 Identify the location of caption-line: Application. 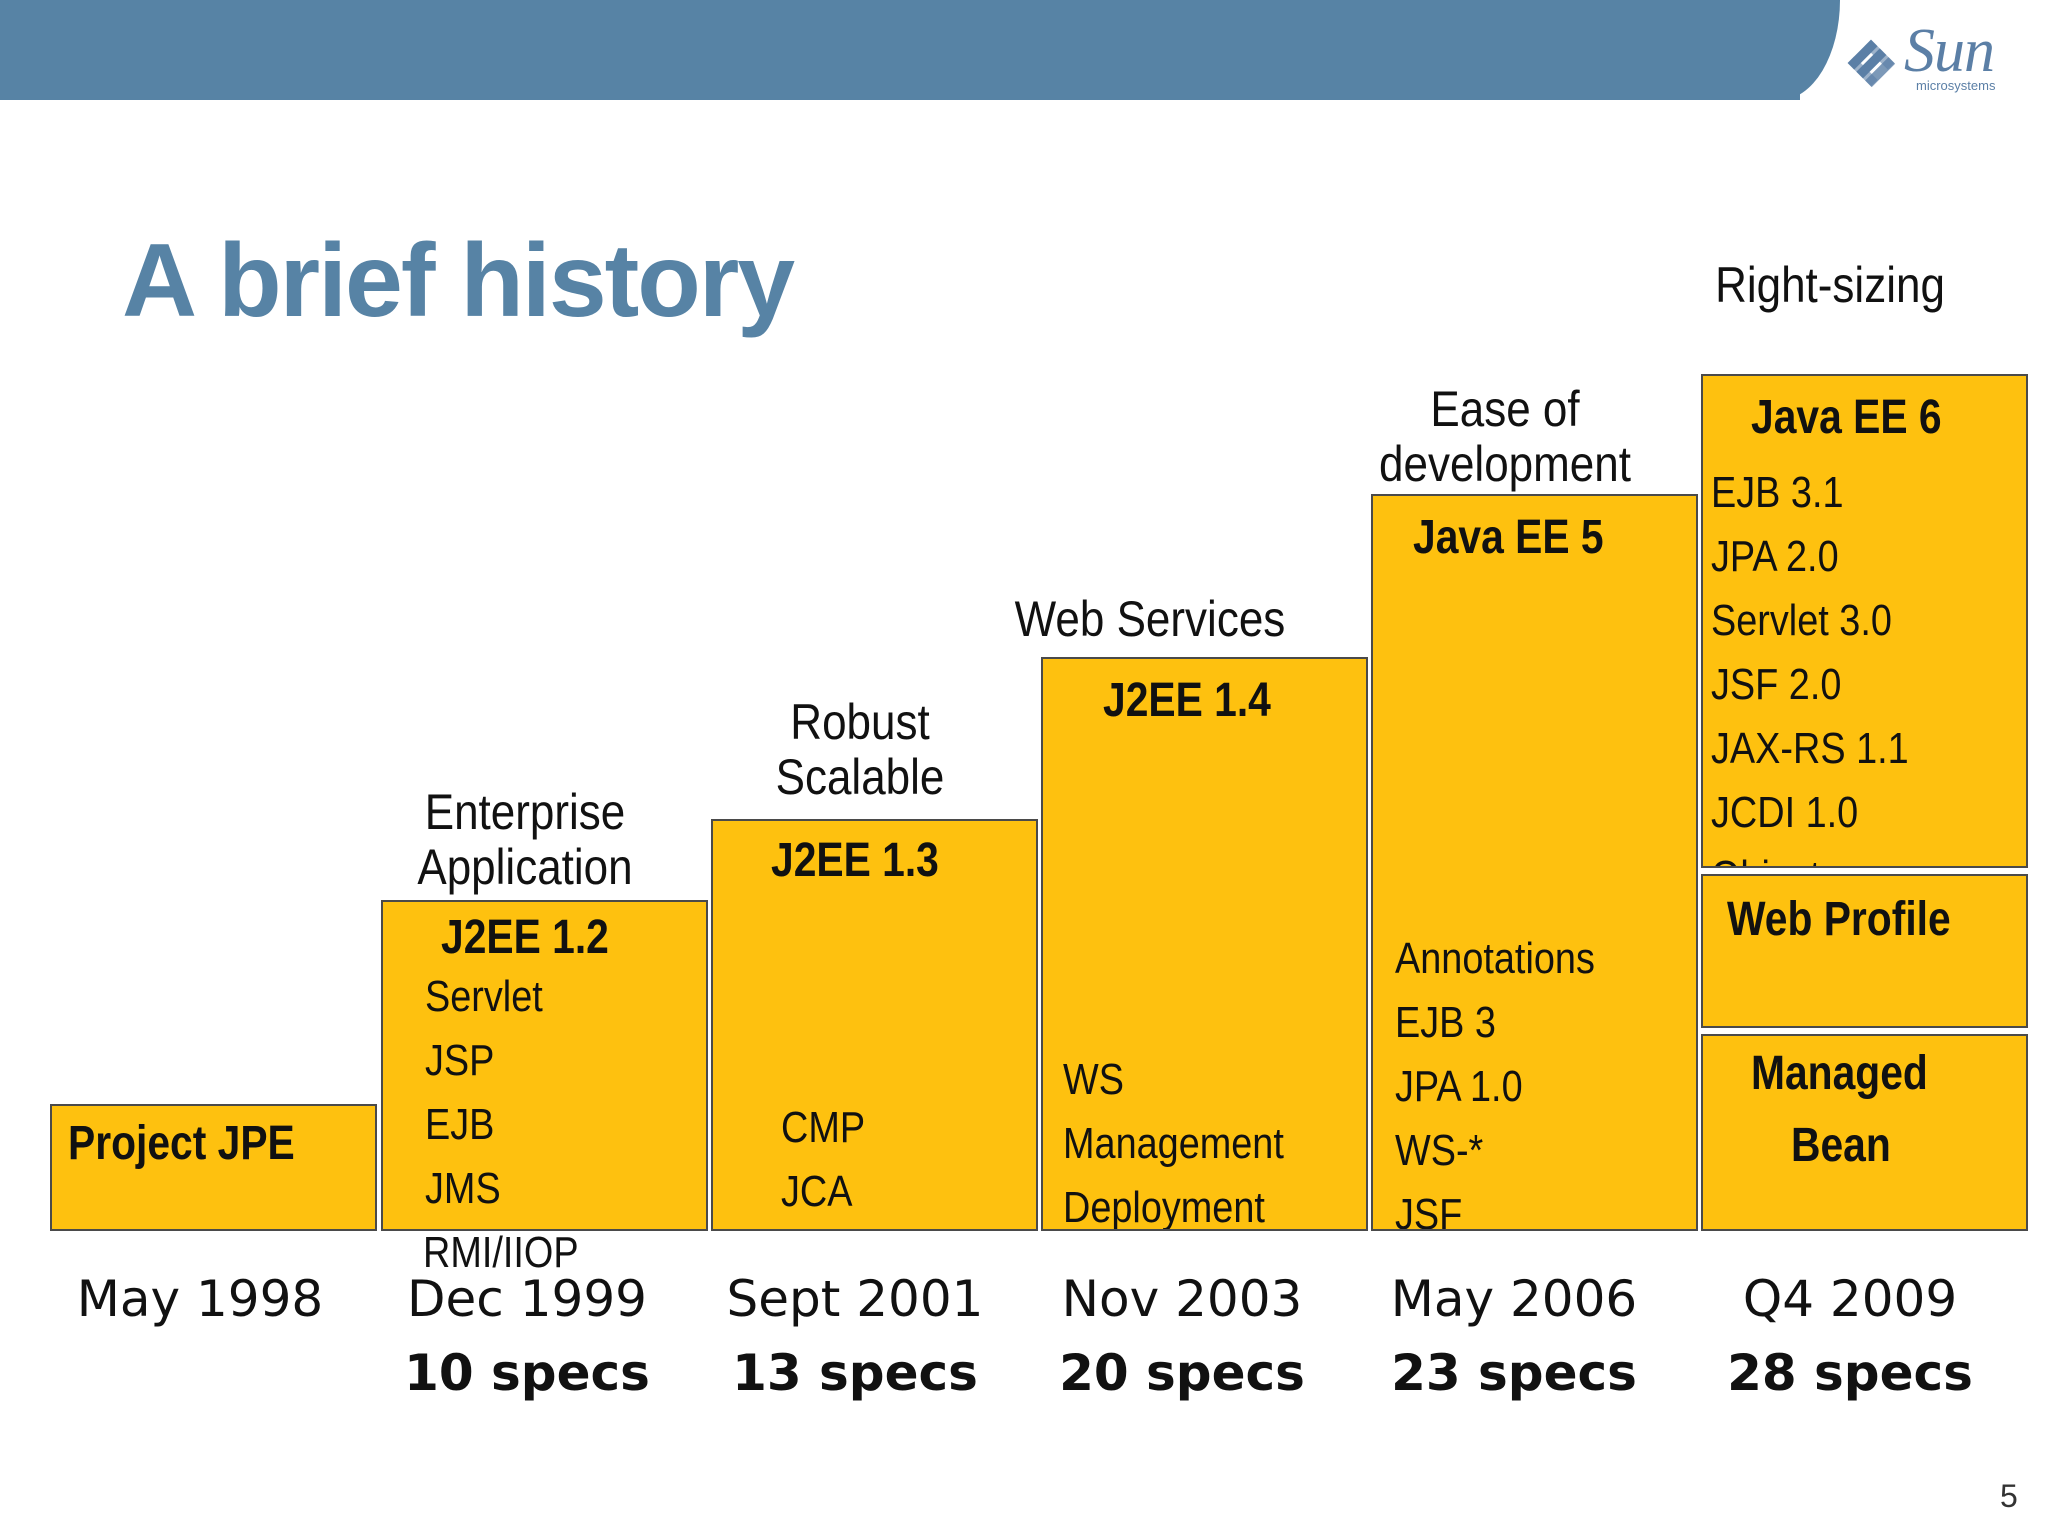
(525, 867).